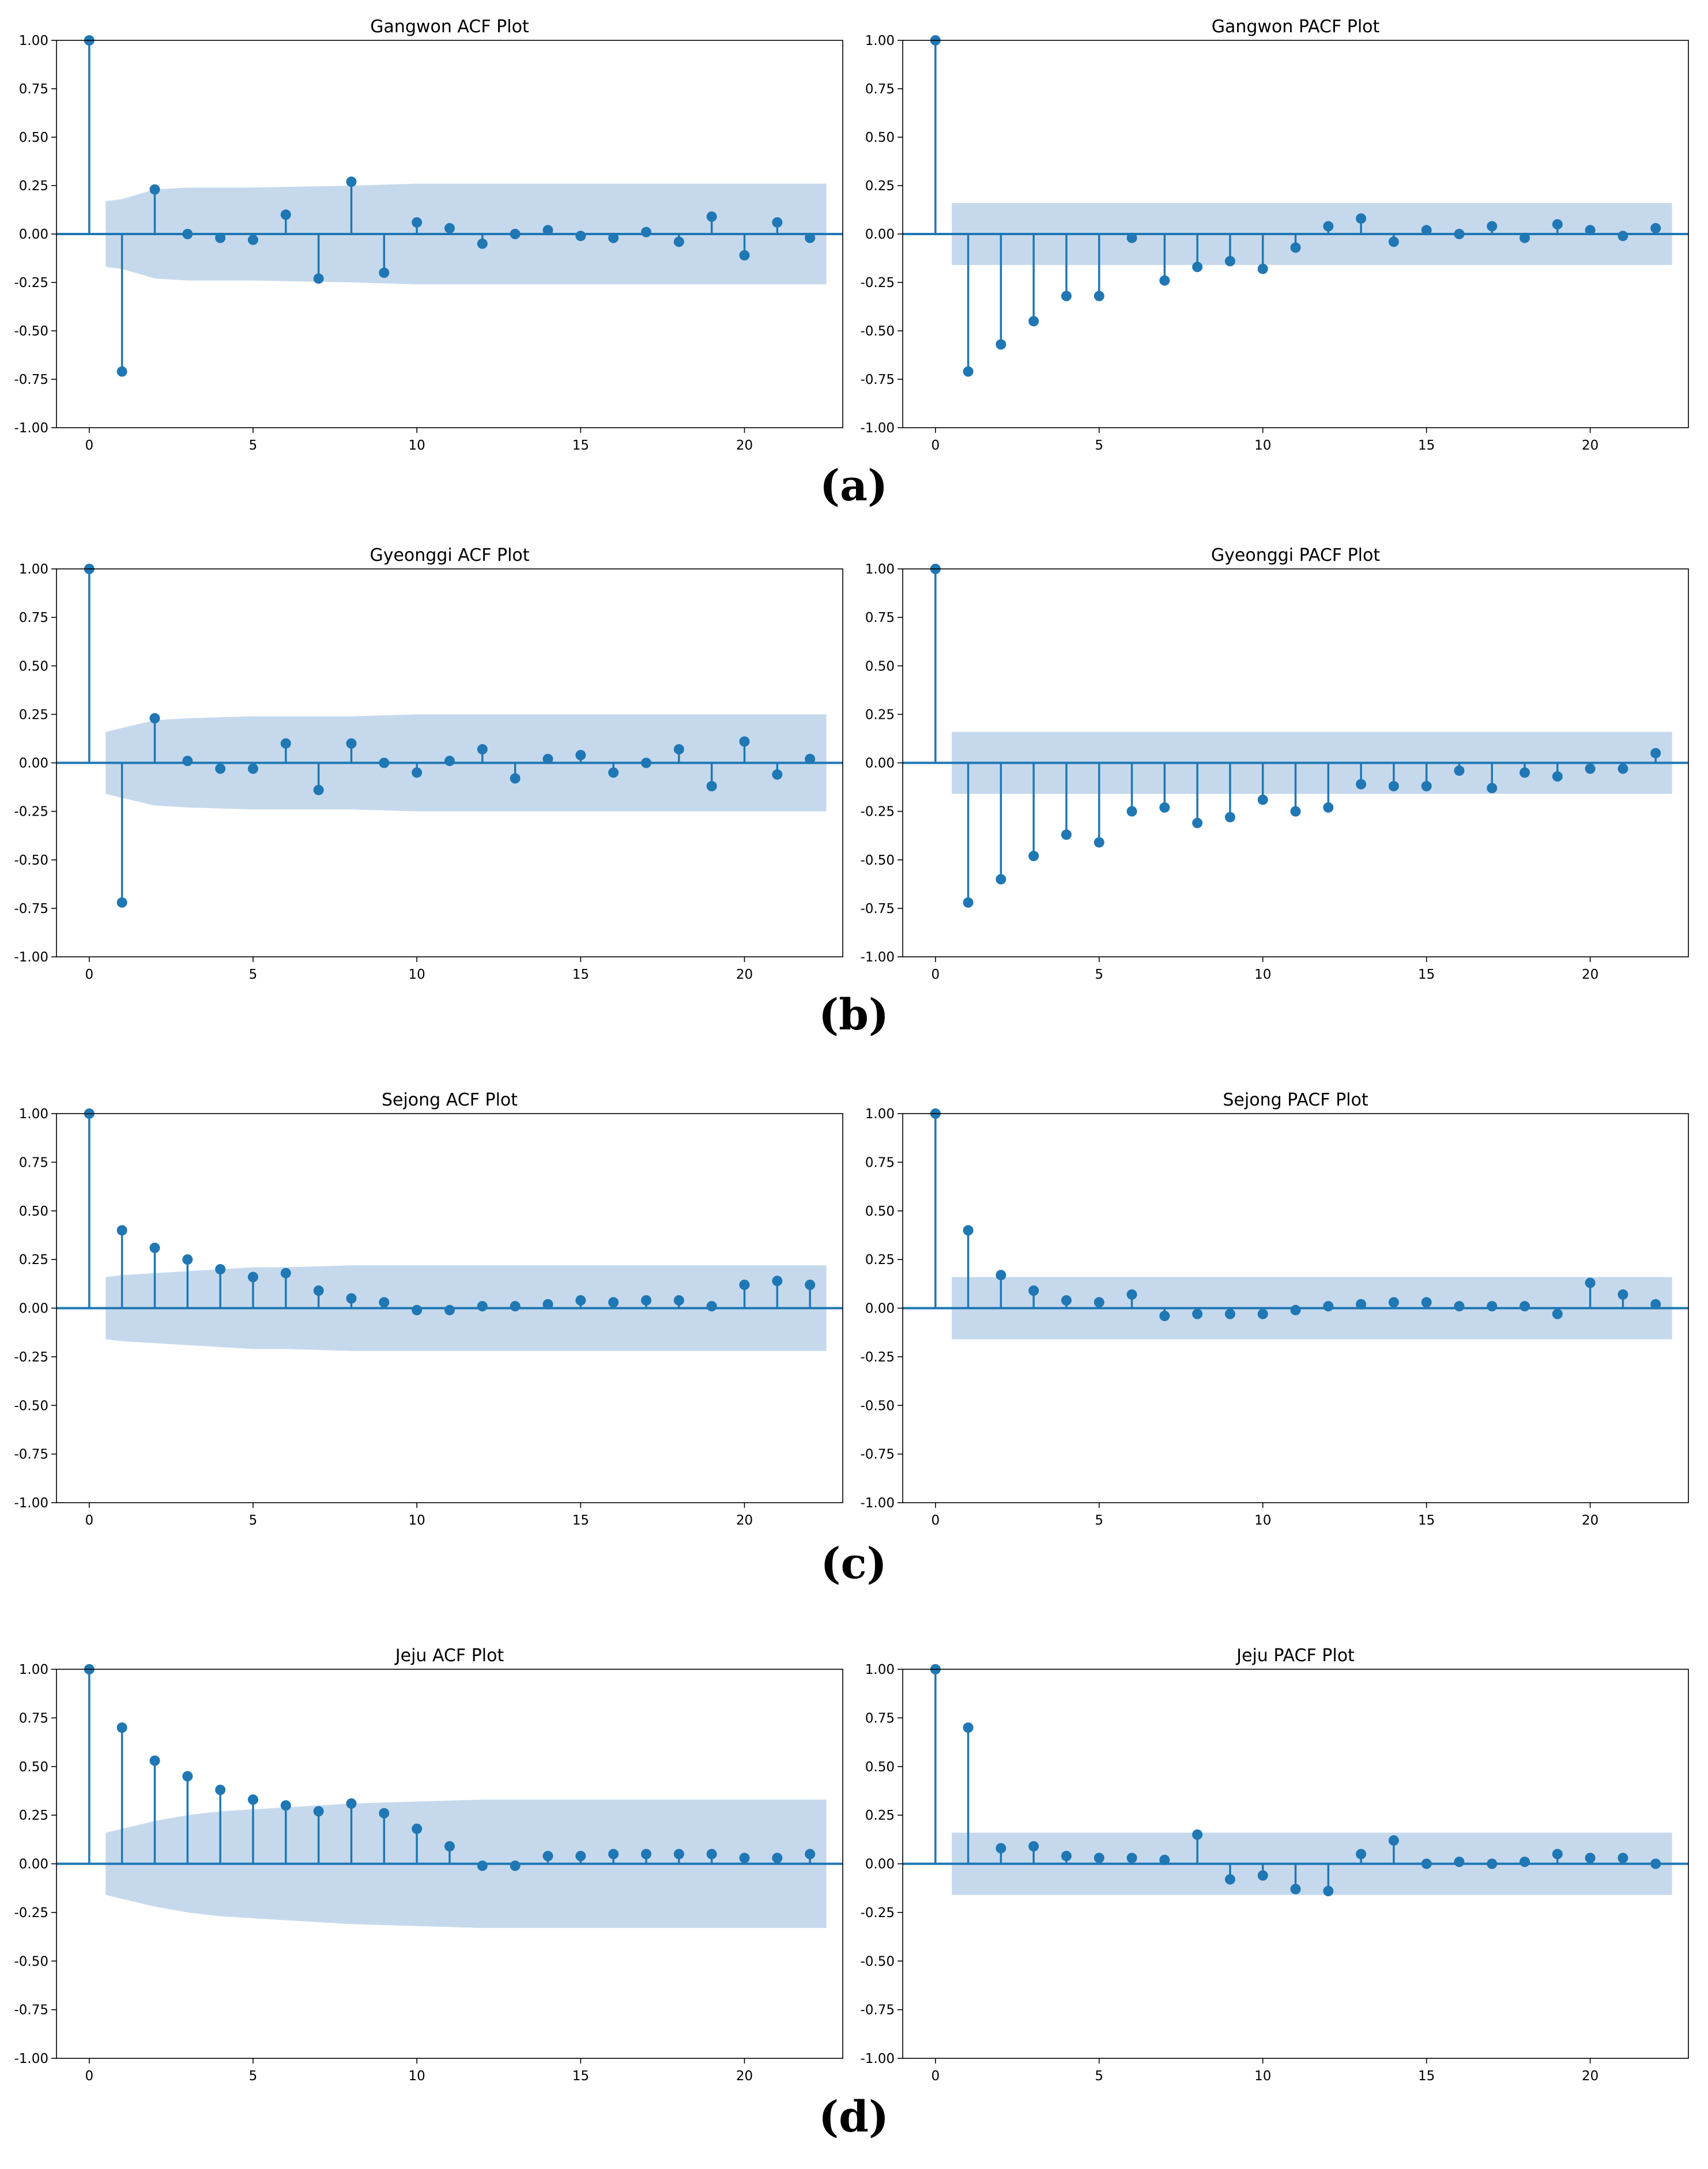 The height and width of the screenshot is (2169, 1708). I want to click on chart-title: Jeju ACF Plot, so click(449, 1656).